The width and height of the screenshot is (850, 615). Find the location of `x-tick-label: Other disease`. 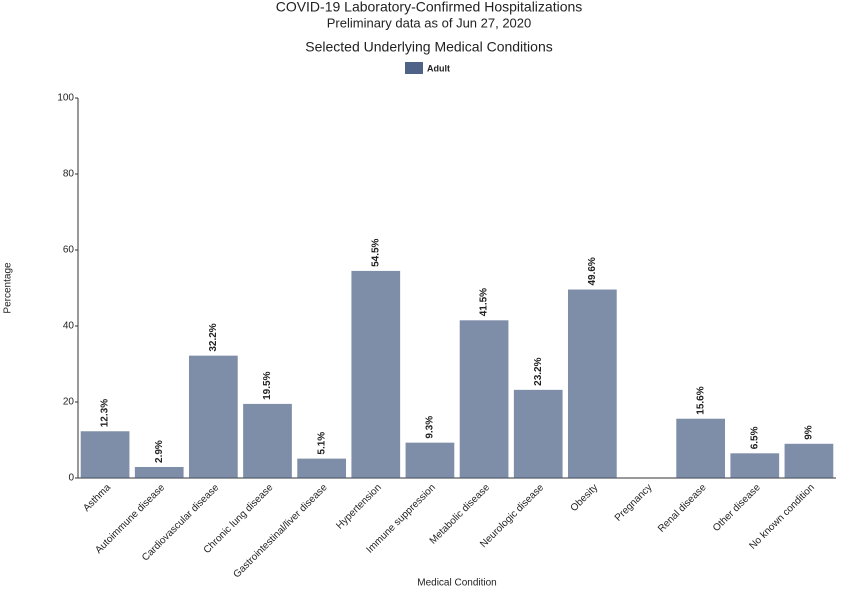

x-tick-label: Other disease is located at coordinates (737, 508).